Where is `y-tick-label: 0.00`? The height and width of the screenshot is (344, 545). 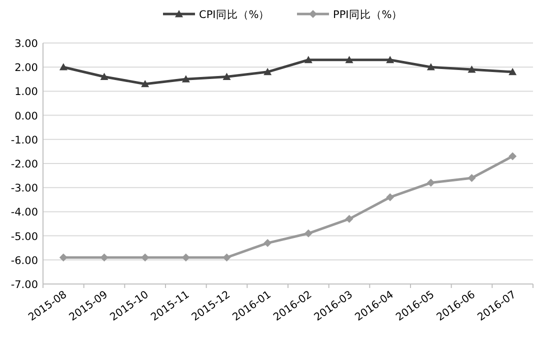 y-tick-label: 0.00 is located at coordinates (26, 116).